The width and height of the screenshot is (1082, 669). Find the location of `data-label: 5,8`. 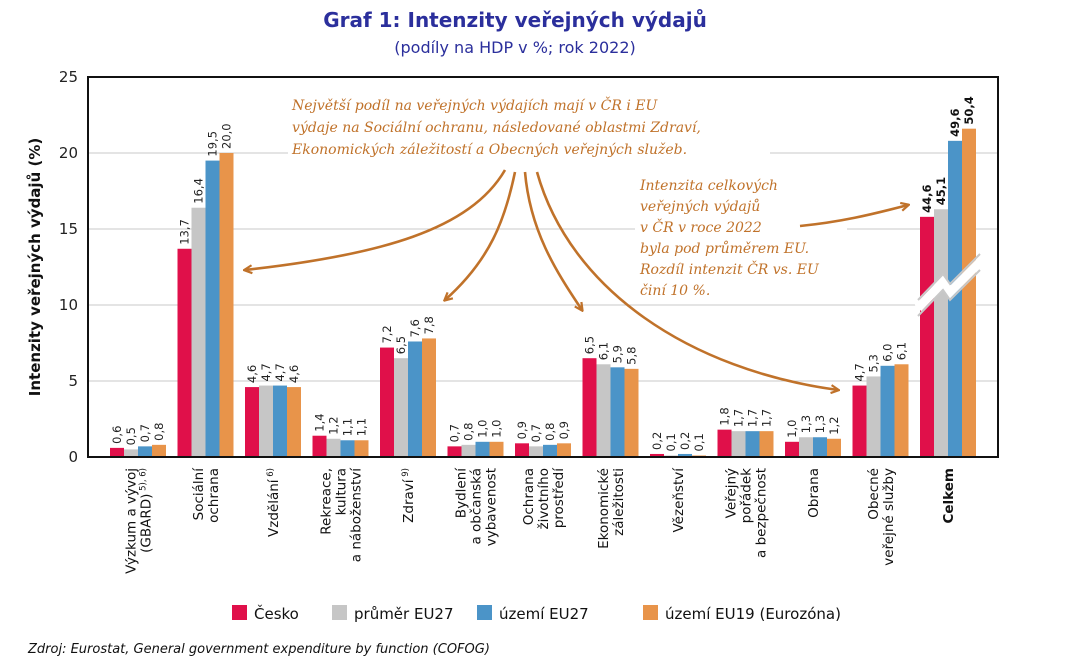

data-label: 5,8 is located at coordinates (632, 356).